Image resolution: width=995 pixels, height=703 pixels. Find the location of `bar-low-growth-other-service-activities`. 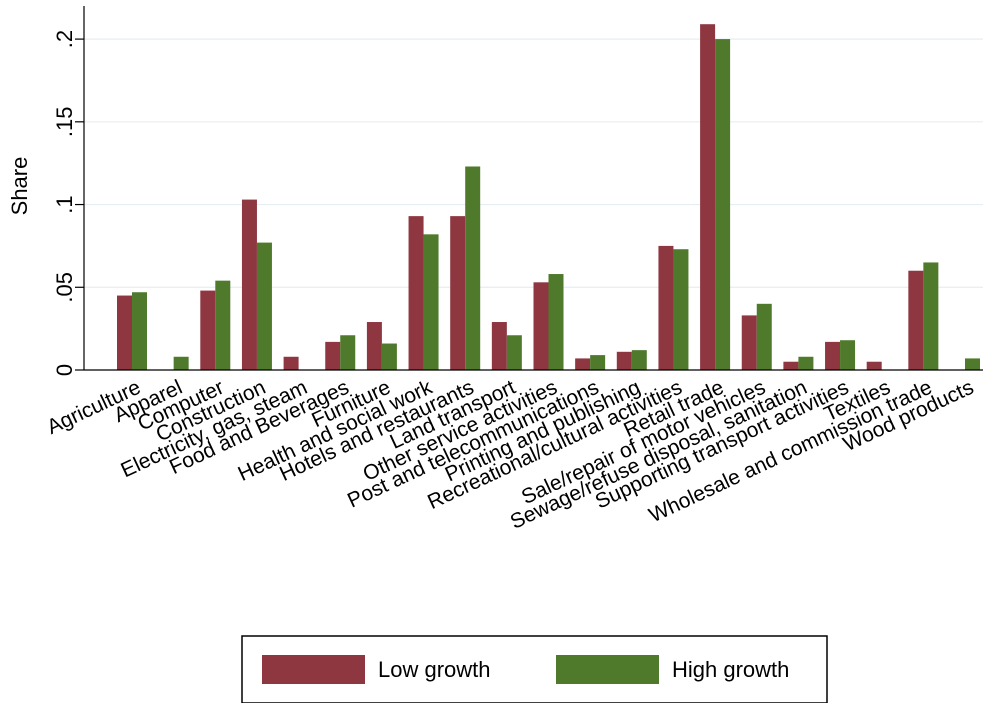

bar-low-growth-other-service-activities is located at coordinates (541, 326).